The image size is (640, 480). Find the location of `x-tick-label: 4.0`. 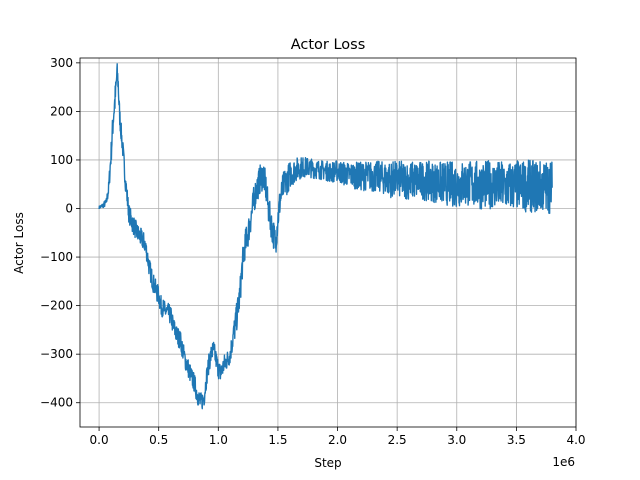

x-tick-label: 4.0 is located at coordinates (575, 440).